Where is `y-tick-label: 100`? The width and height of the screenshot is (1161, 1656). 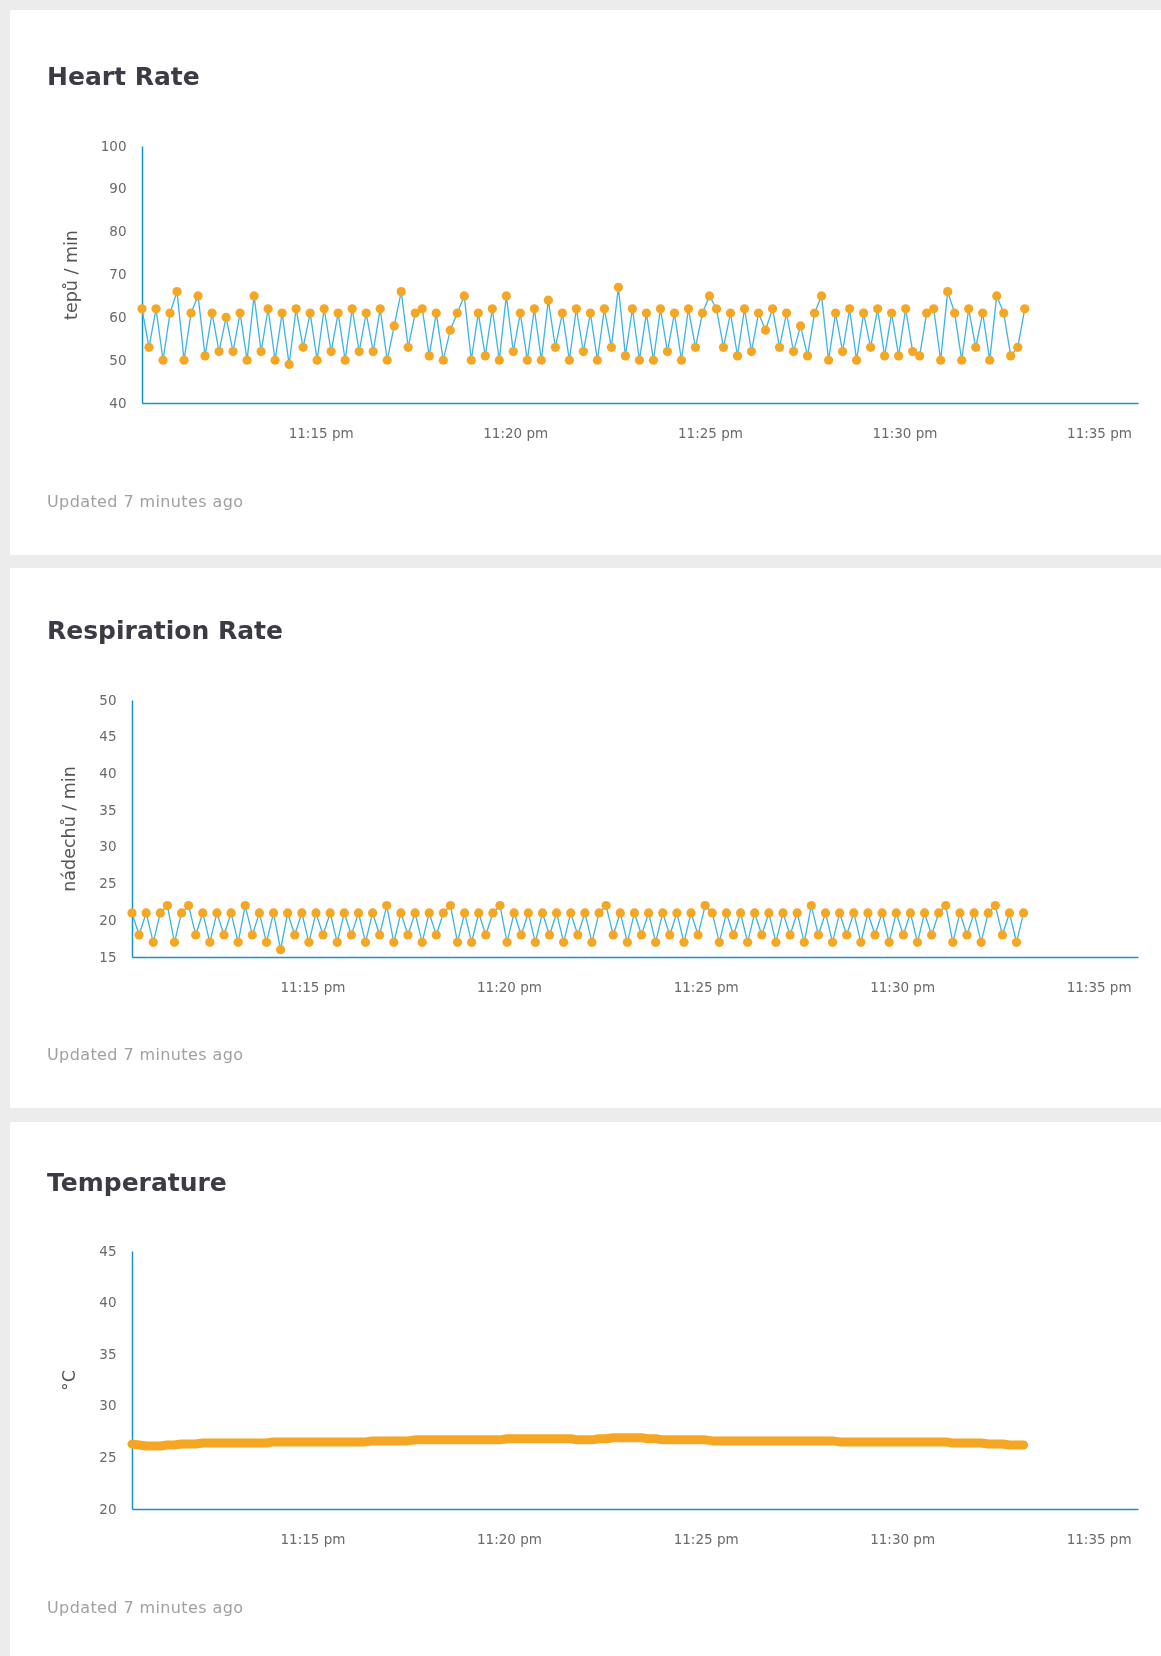 y-tick-label: 100 is located at coordinates (113, 145).